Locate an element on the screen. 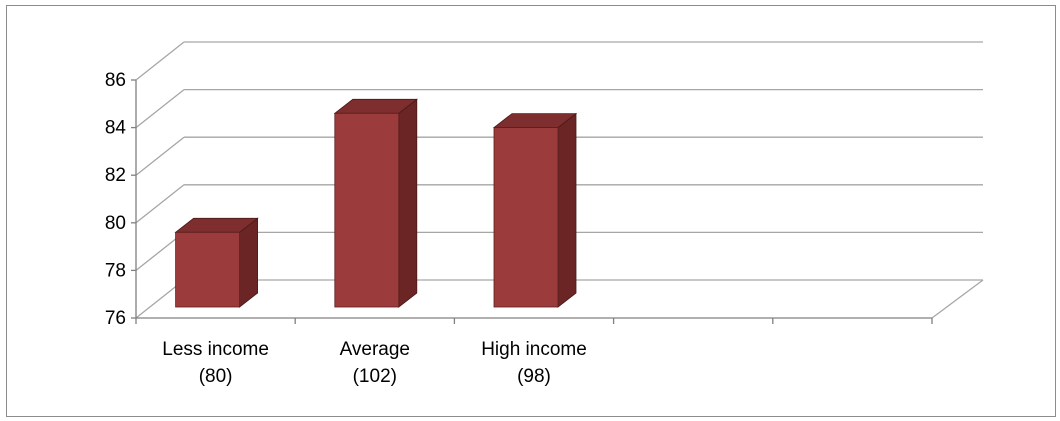 The image size is (1060, 421). x-tick-label: (98) is located at coordinates (534, 376).